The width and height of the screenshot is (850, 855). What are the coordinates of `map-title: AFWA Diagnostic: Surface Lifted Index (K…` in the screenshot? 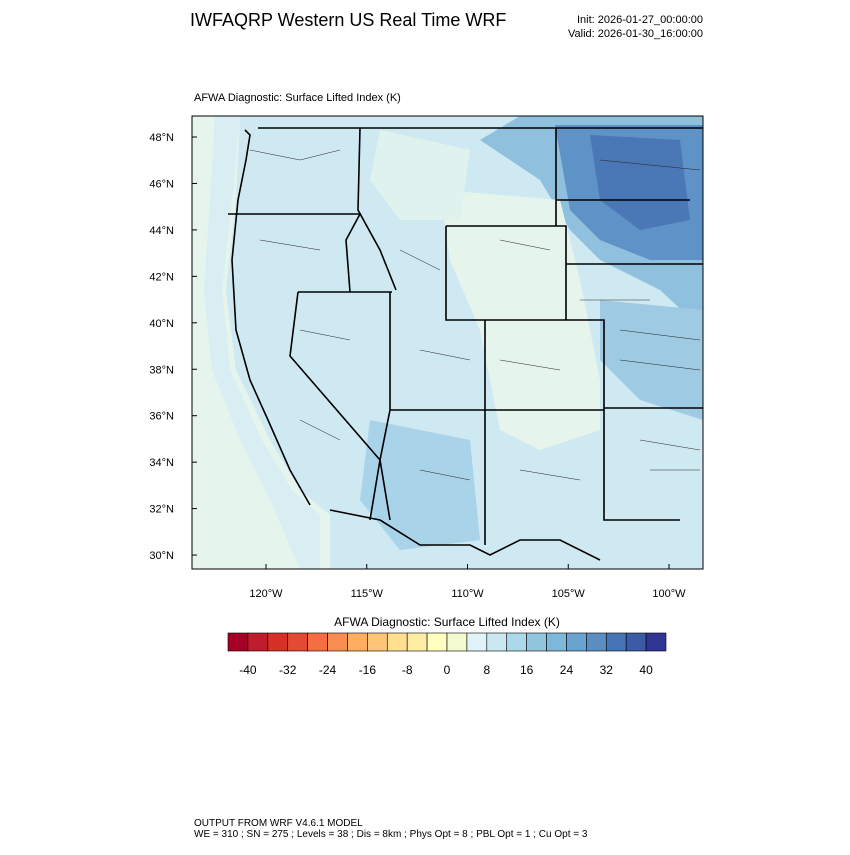 It's located at (297, 98).